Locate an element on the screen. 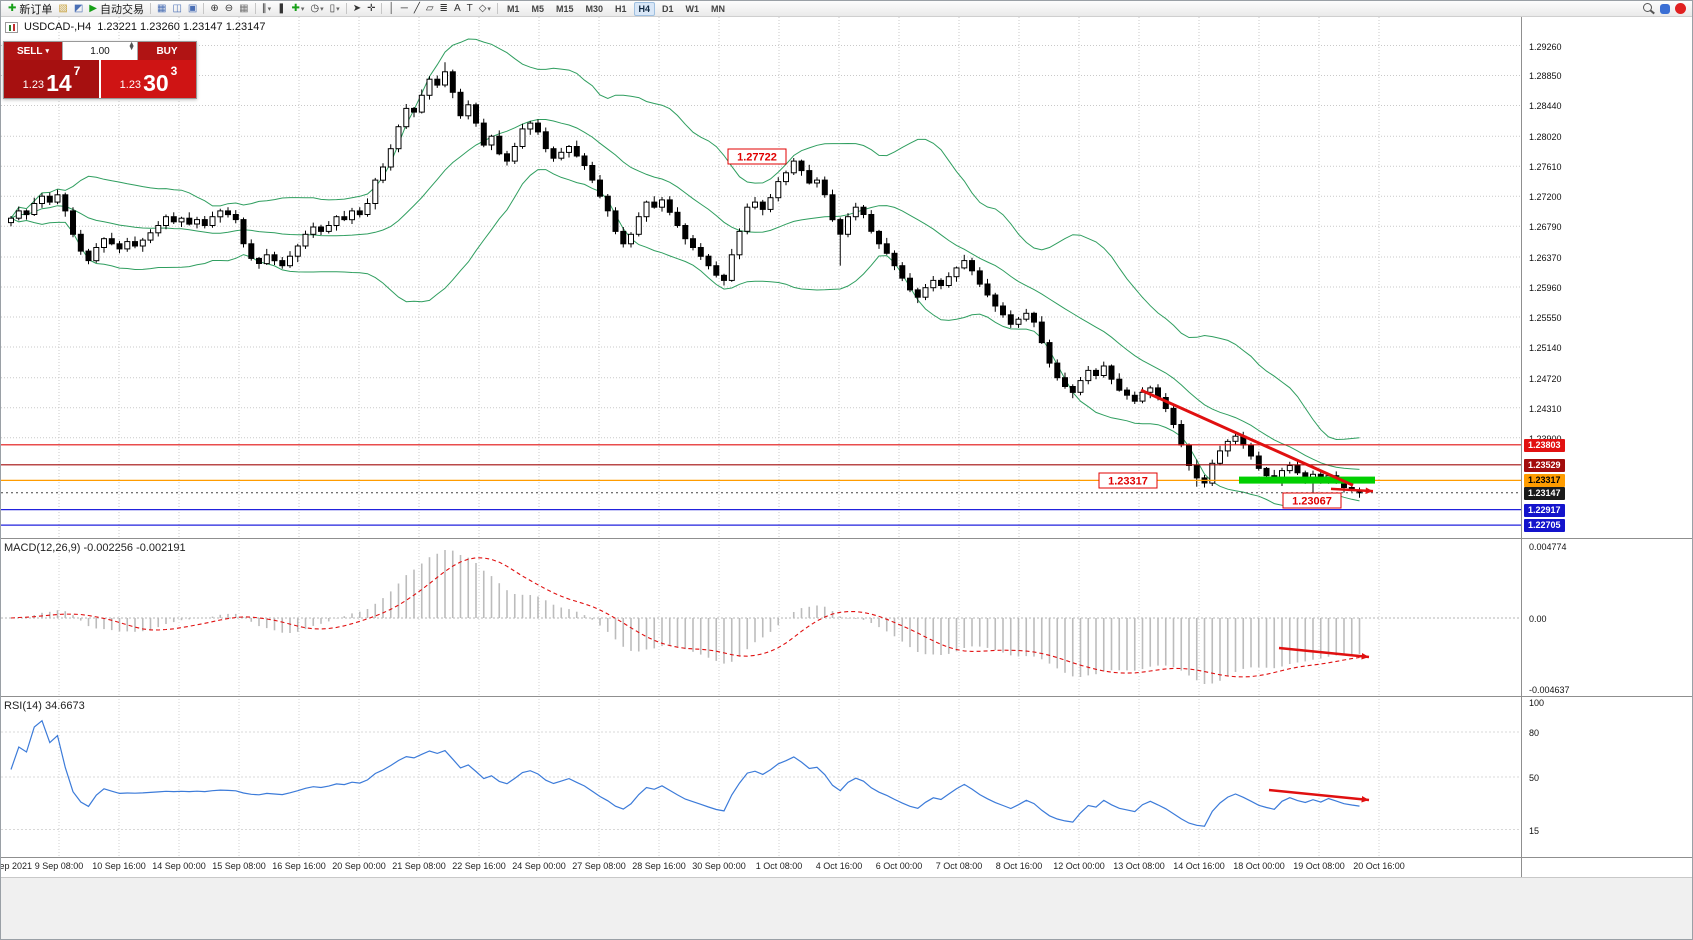  price-annotation: 1.23317 is located at coordinates (1128, 480).